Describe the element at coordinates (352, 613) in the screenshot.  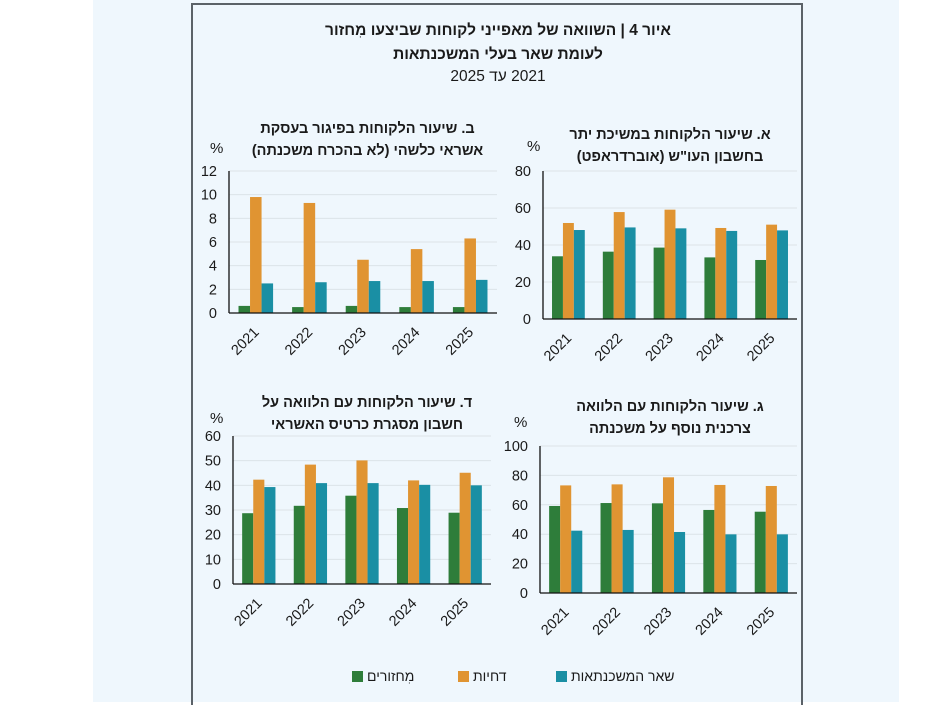
I see `chart-d-xtick-label: 2023` at that location.